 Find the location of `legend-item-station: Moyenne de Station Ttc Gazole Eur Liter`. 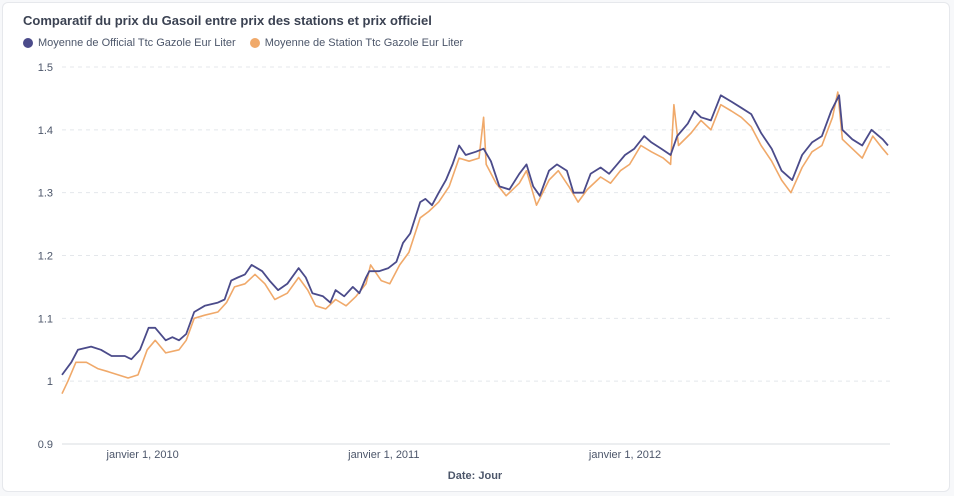

legend-item-station: Moyenne de Station Ttc Gazole Eur Liter is located at coordinates (356, 43).